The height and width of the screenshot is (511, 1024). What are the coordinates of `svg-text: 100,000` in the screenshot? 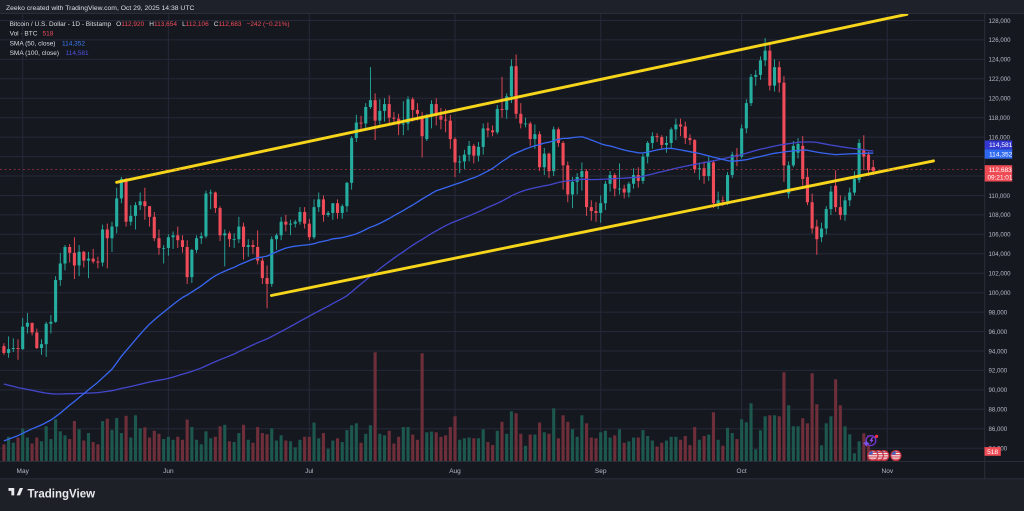 It's located at (1000, 293).